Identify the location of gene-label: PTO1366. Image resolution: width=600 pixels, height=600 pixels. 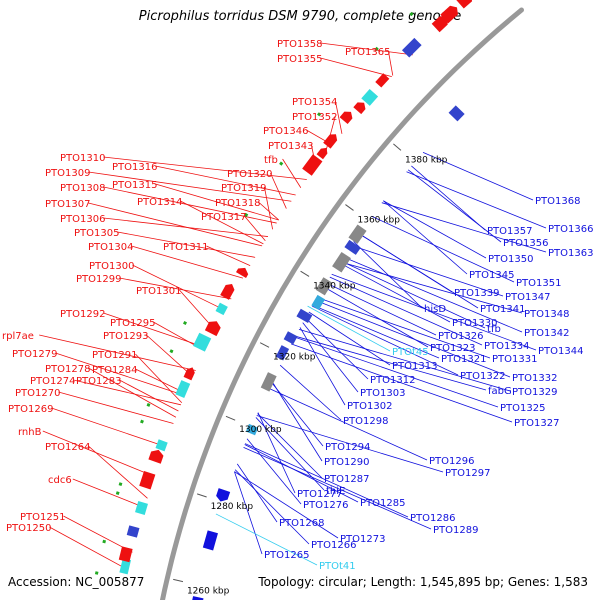
(570, 229).